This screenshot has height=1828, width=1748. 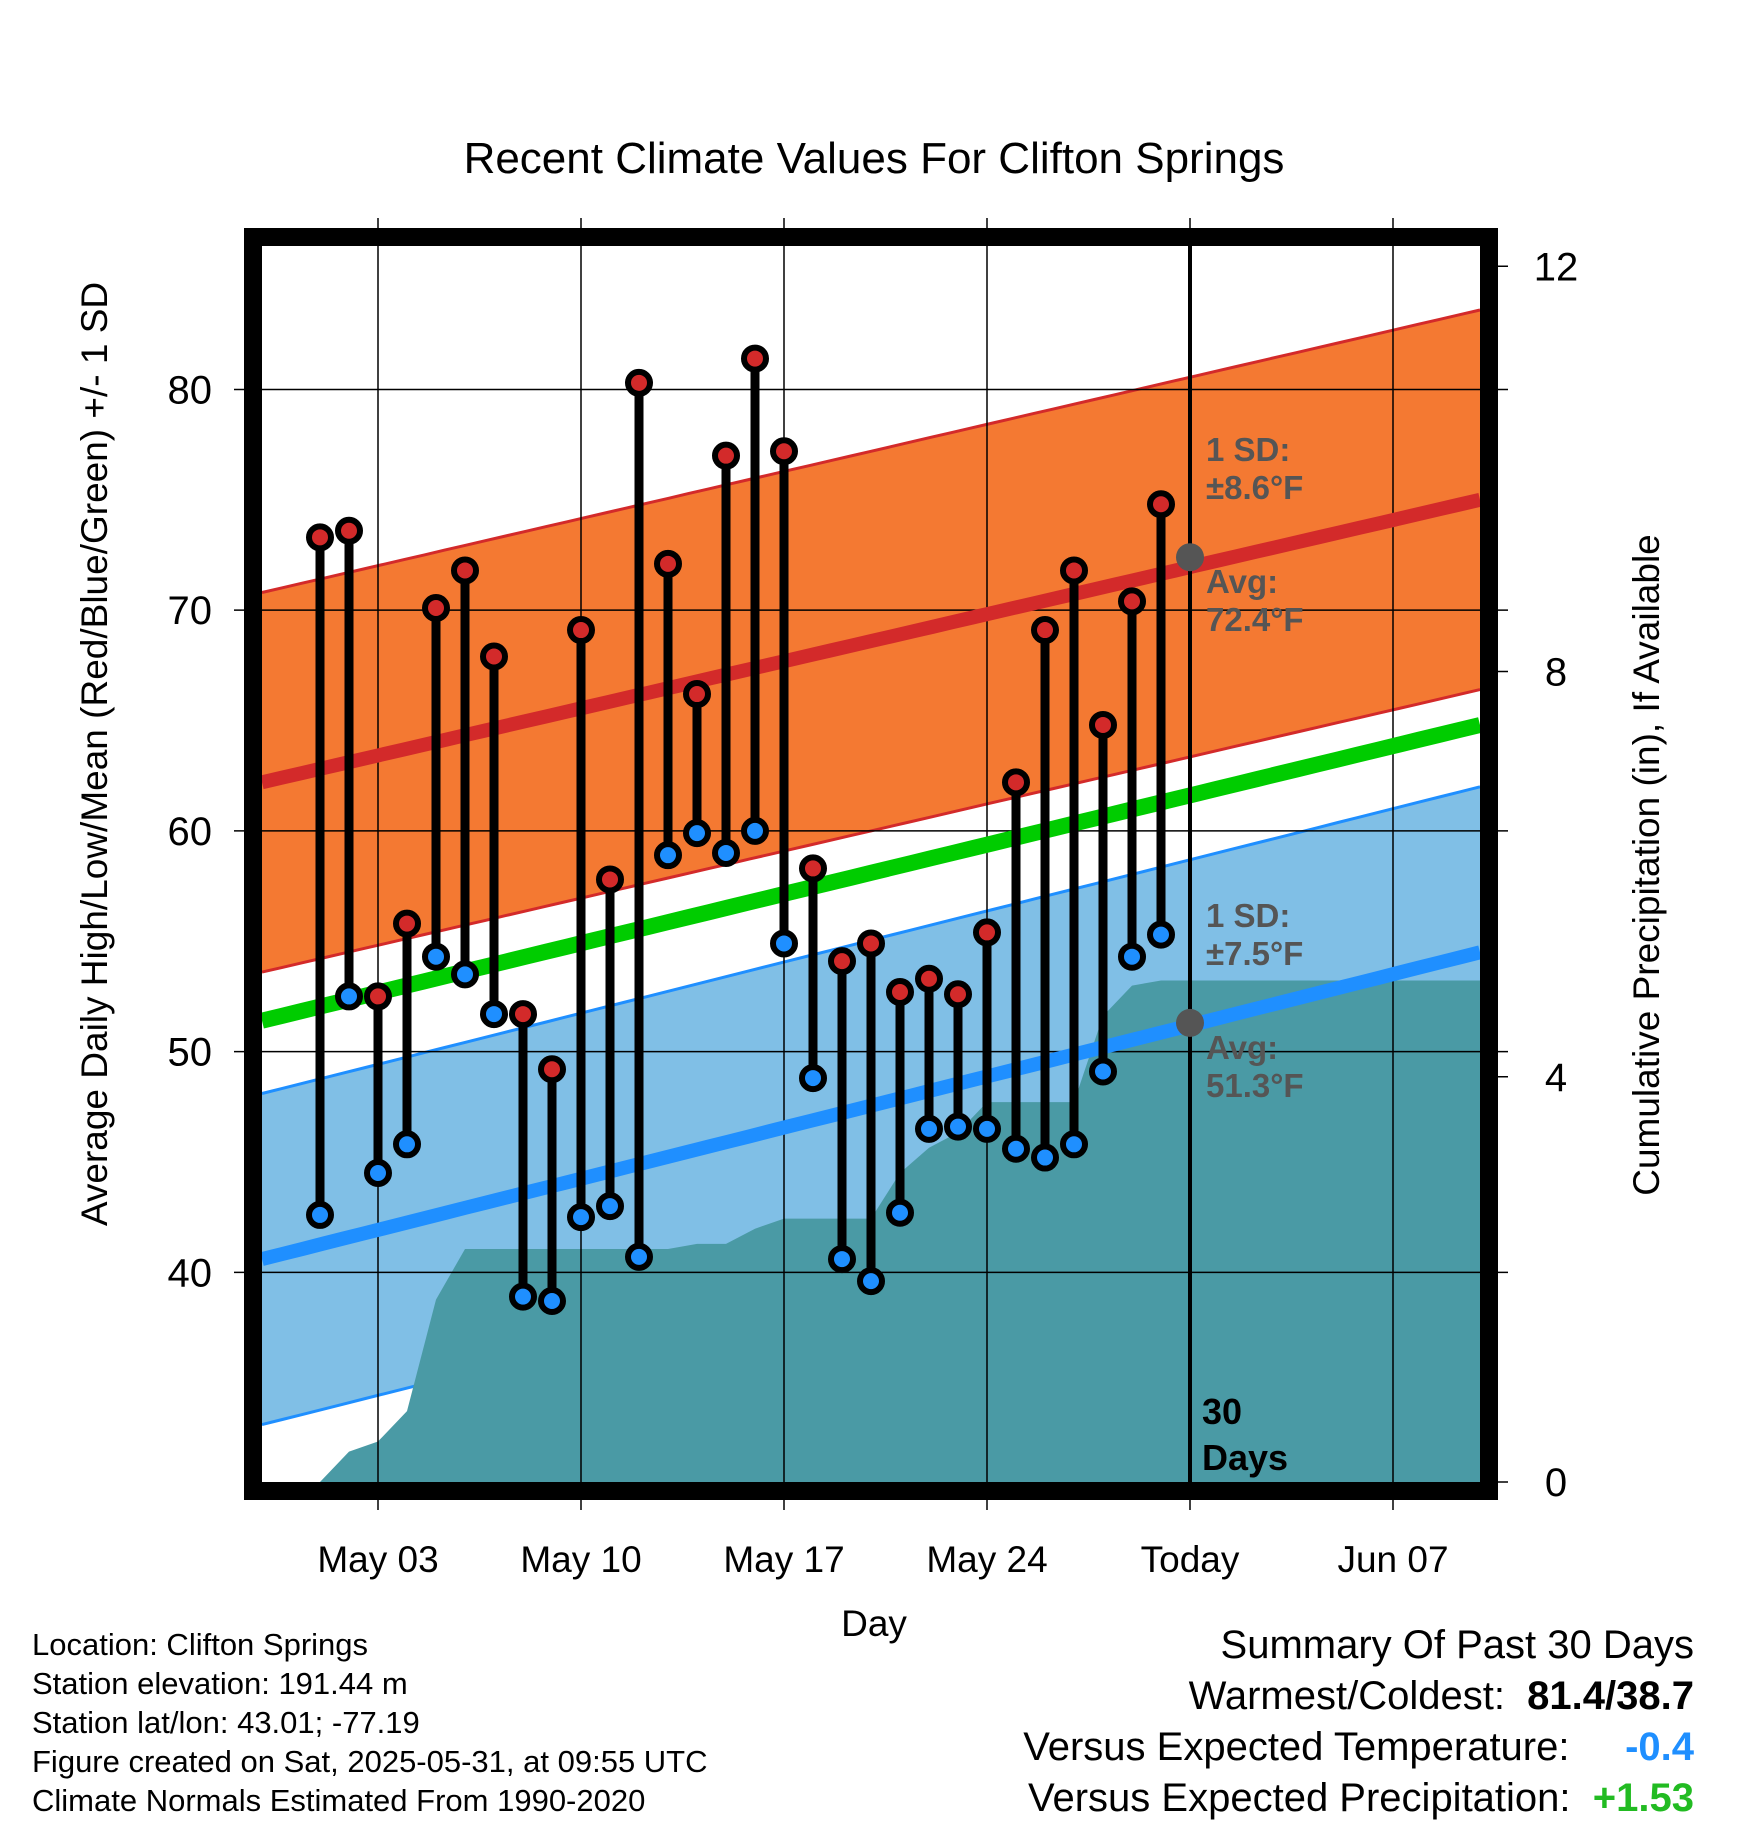 What do you see at coordinates (1222, 1411) in the screenshot?
I see `days-annotation: 30` at bounding box center [1222, 1411].